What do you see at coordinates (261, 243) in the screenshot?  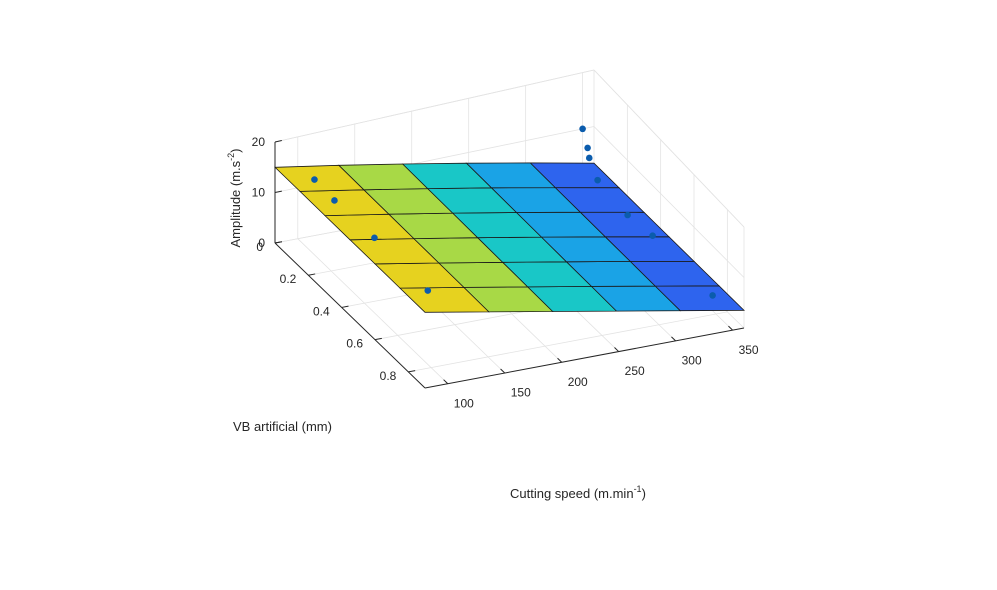 I see `z-tick-label: 0` at bounding box center [261, 243].